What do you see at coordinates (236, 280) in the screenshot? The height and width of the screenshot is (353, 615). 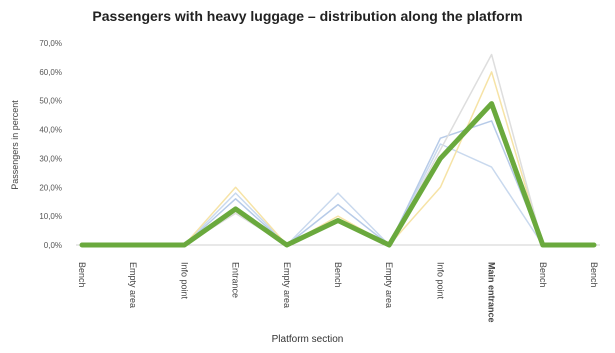 I see `x-tick-label: Entrance` at bounding box center [236, 280].